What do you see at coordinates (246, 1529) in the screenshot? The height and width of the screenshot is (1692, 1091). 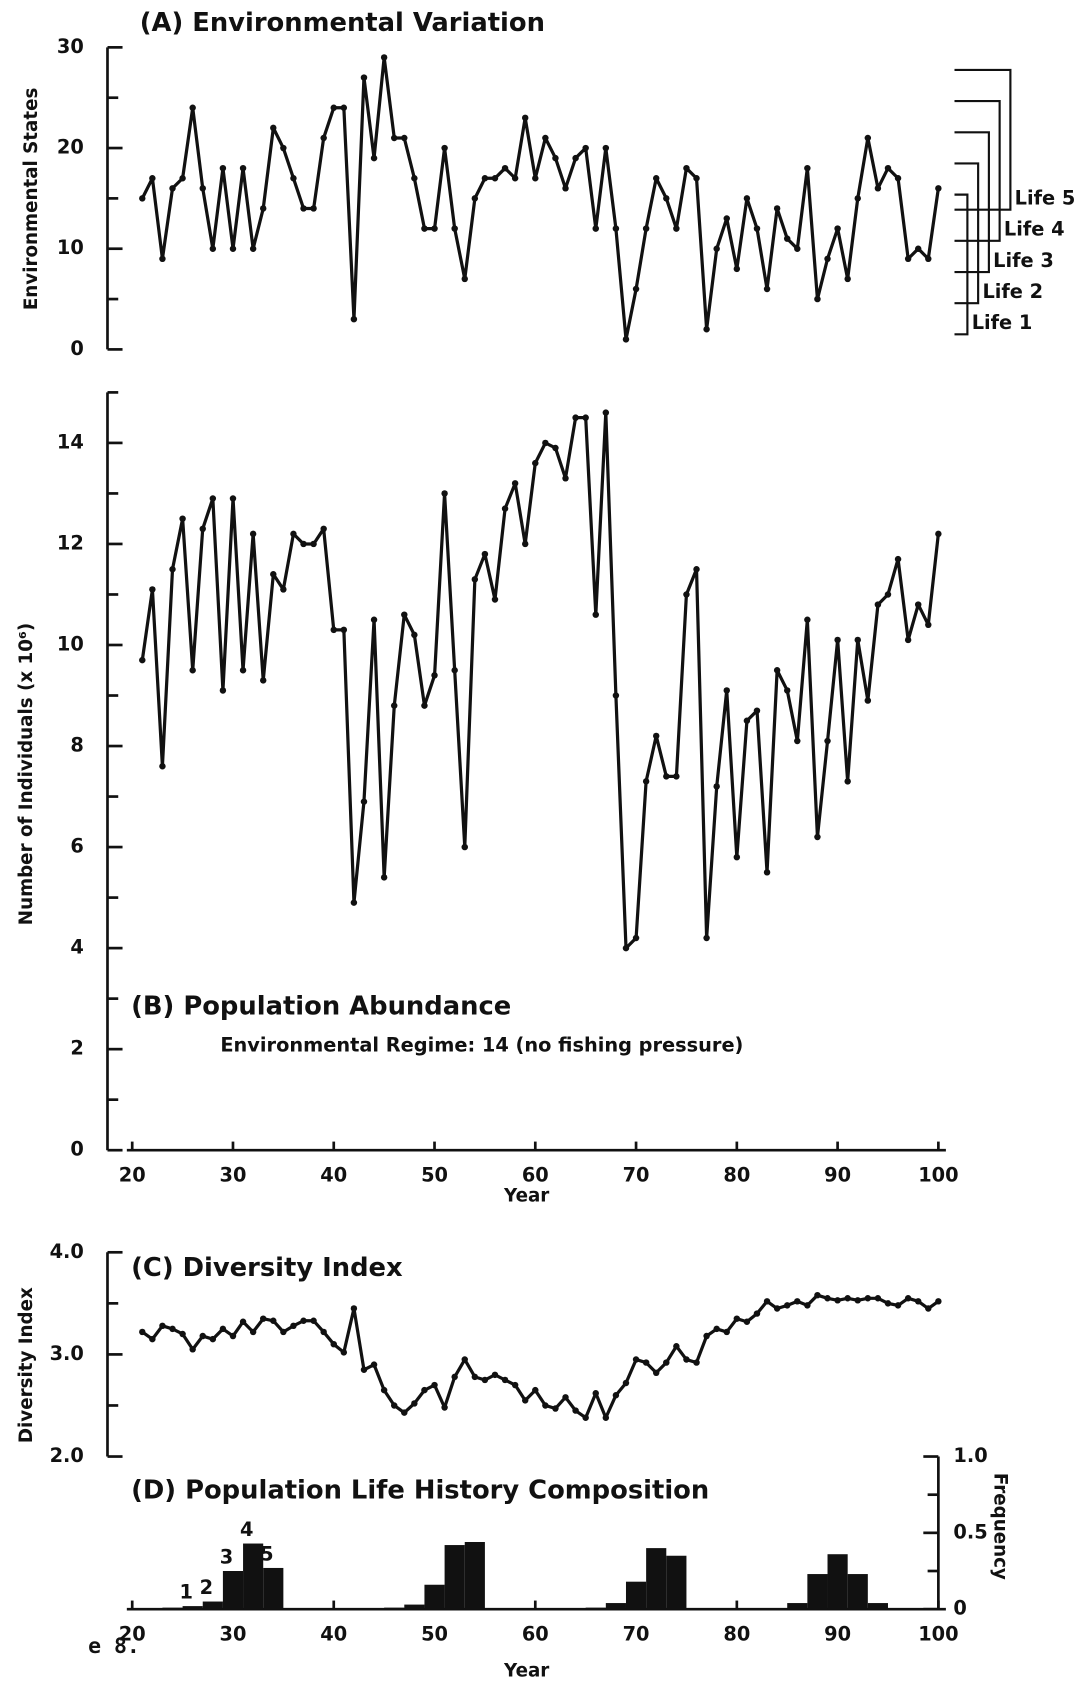 I see `bar-annotation: 4` at bounding box center [246, 1529].